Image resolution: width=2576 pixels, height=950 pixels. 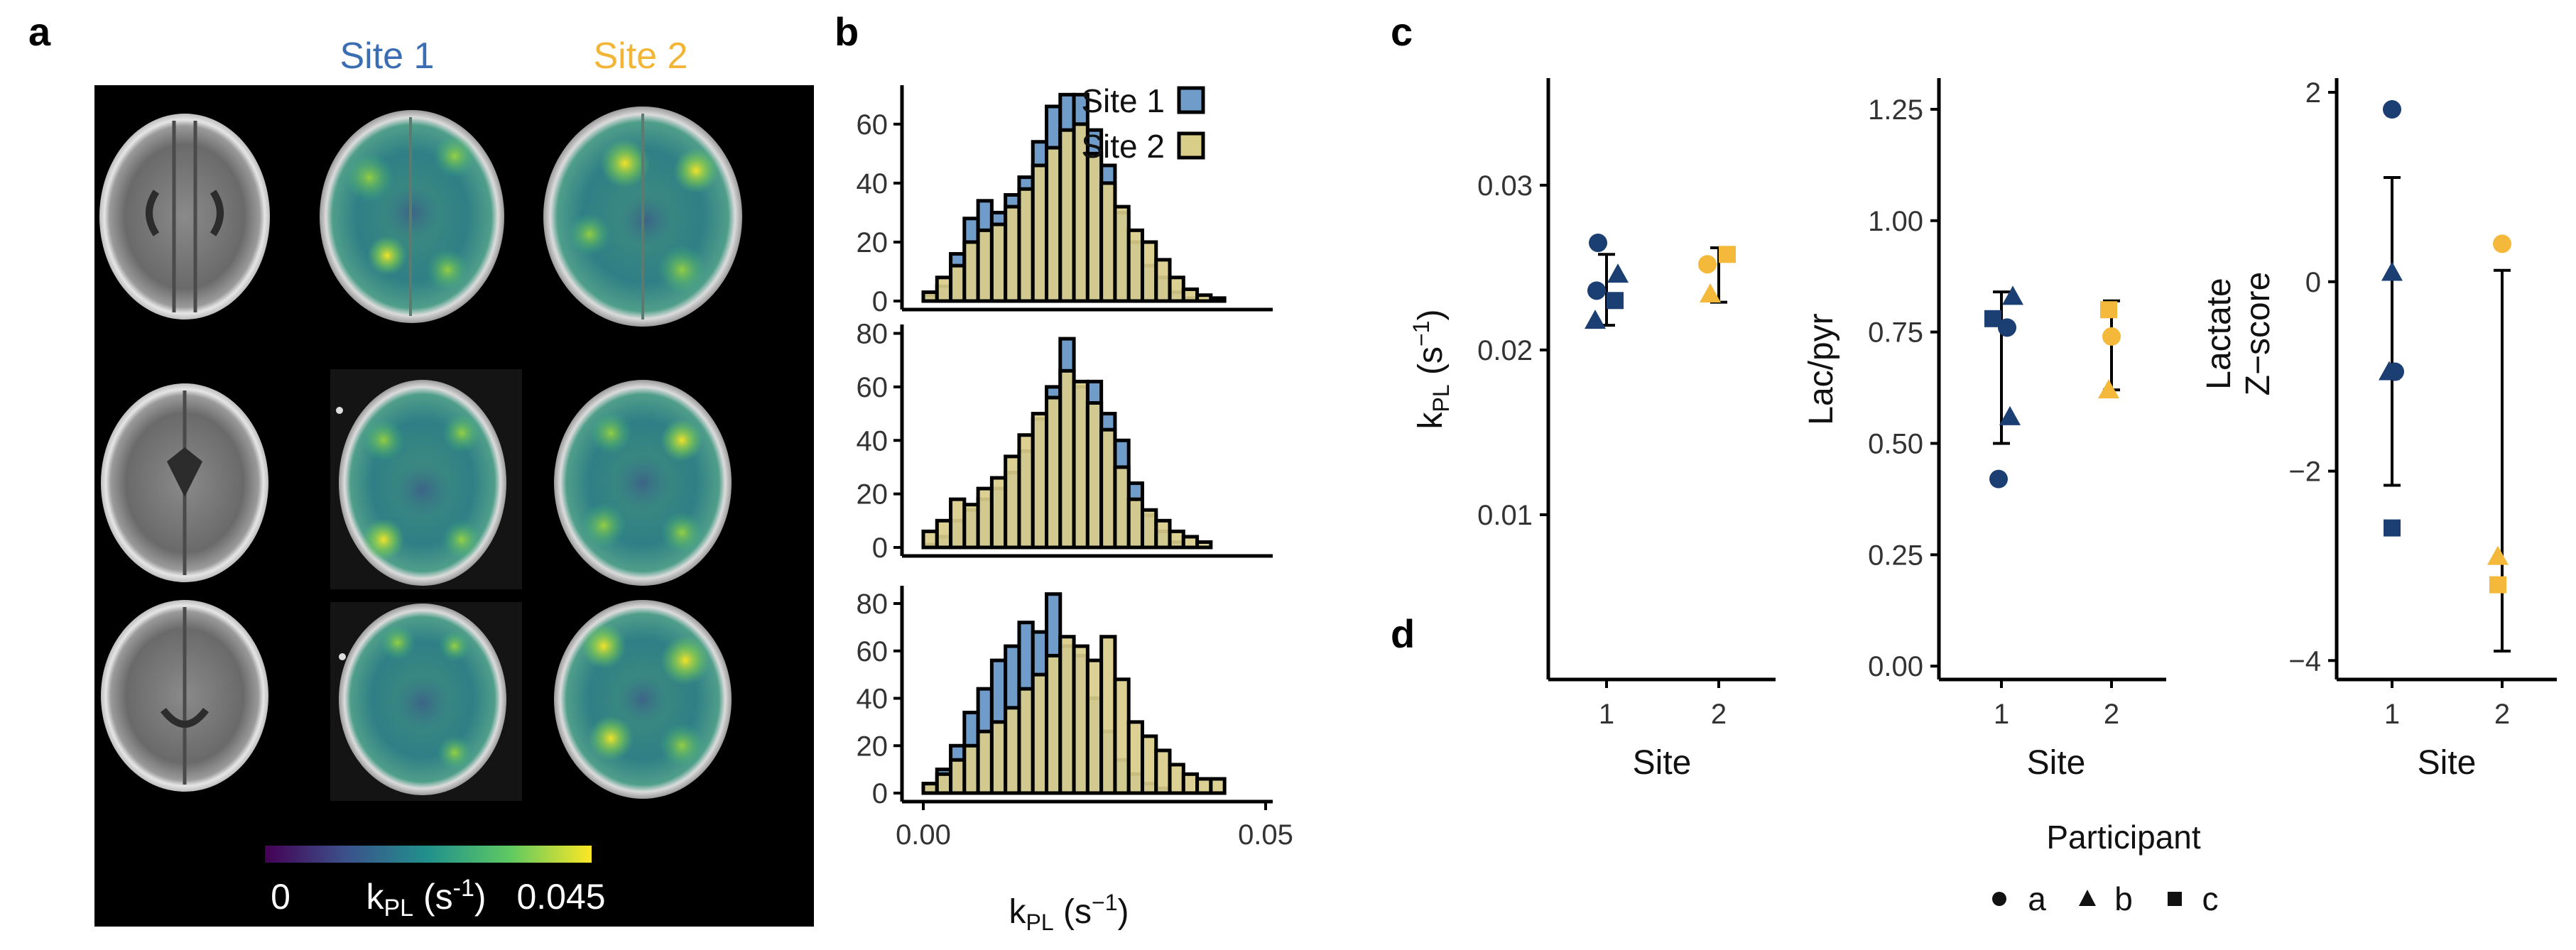 What do you see at coordinates (923, 835) in the screenshot?
I see `hist-x-tick-label: 0.00` at bounding box center [923, 835].